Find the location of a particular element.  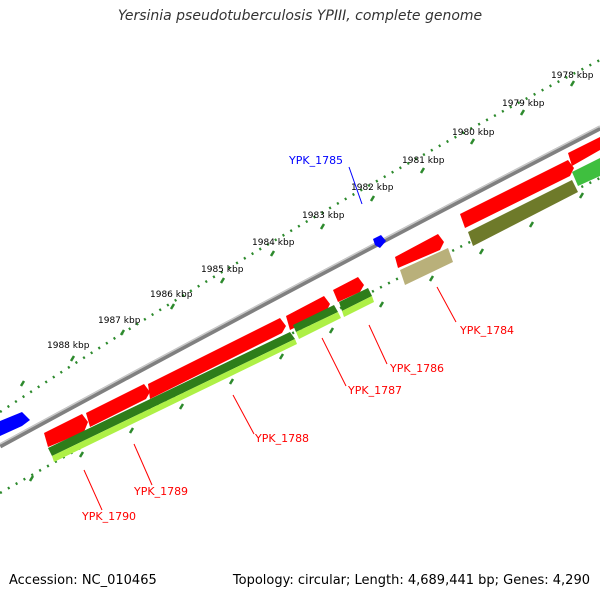

gene-arrow-blue is located at coordinates (15, 424).